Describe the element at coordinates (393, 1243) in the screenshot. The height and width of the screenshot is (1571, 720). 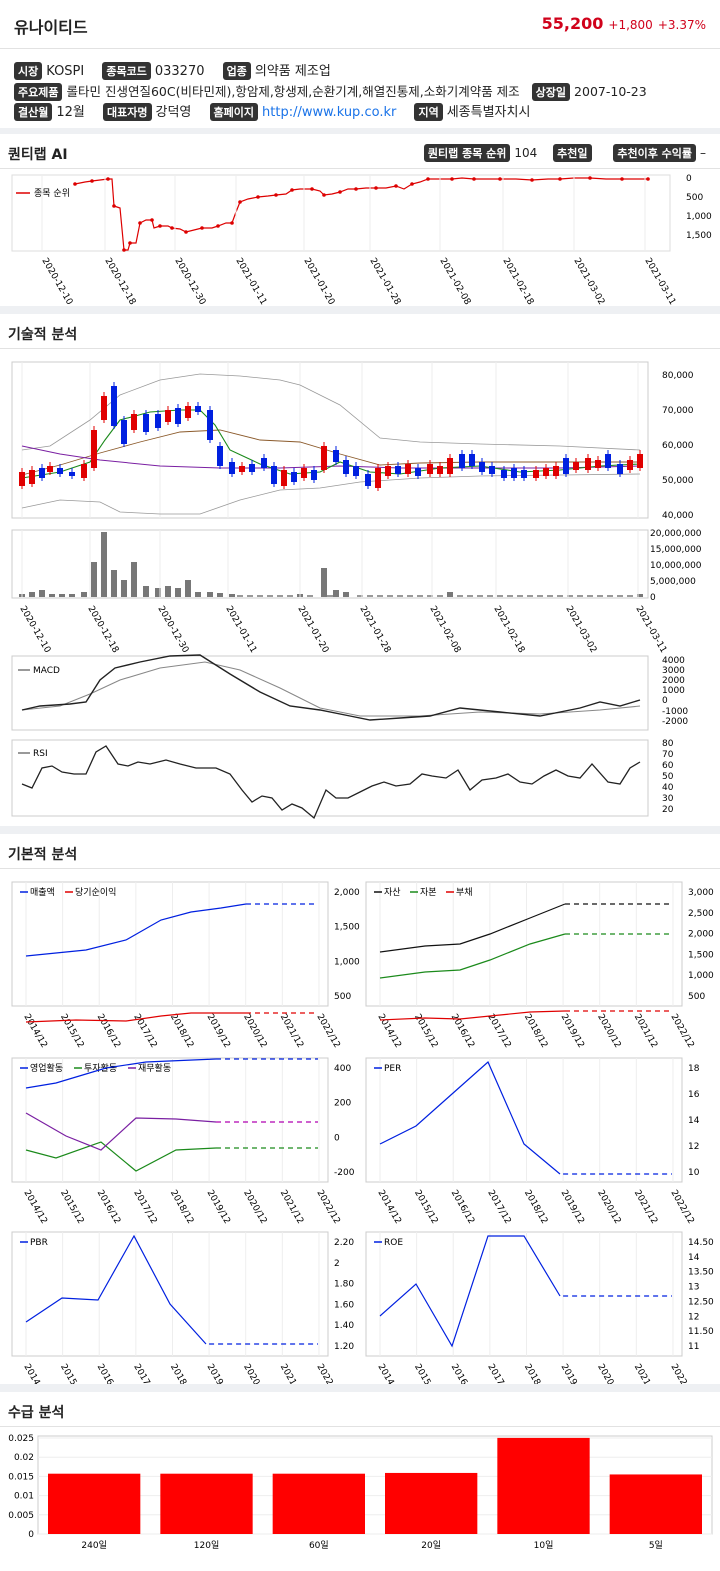
I see `fund-legend-label: ROE` at that location.